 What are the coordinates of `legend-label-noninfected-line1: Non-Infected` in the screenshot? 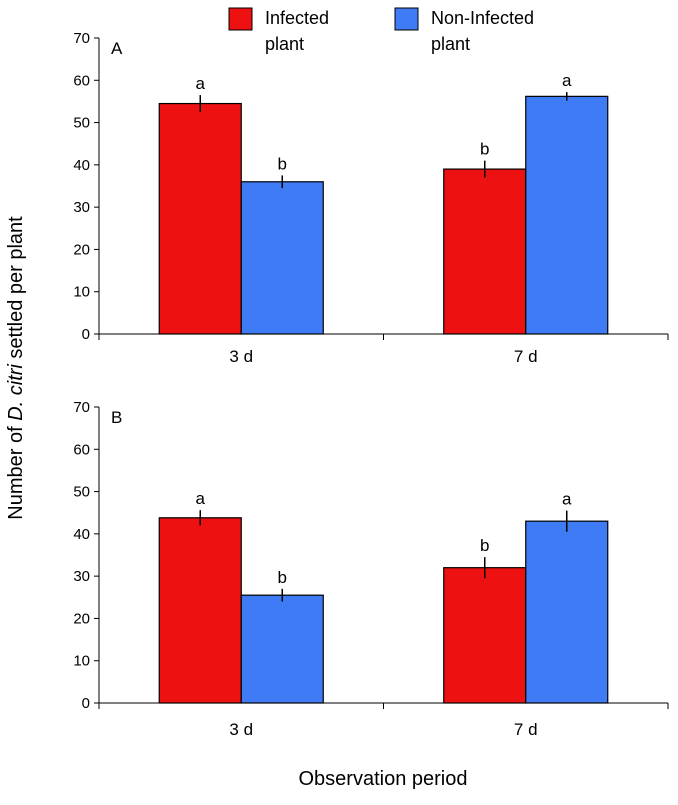 It's located at (482, 18).